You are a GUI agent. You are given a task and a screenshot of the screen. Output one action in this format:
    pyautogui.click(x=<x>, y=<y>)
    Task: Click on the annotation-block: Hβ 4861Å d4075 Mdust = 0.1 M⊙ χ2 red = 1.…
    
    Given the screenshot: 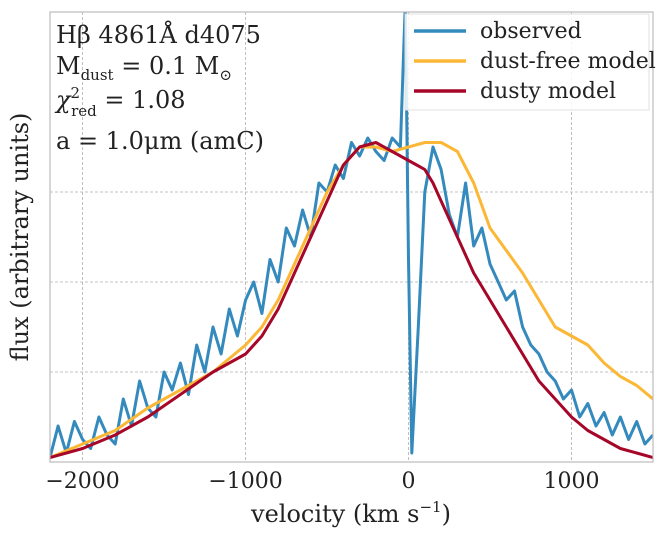 What is the action you would take?
    pyautogui.click(x=159, y=87)
    